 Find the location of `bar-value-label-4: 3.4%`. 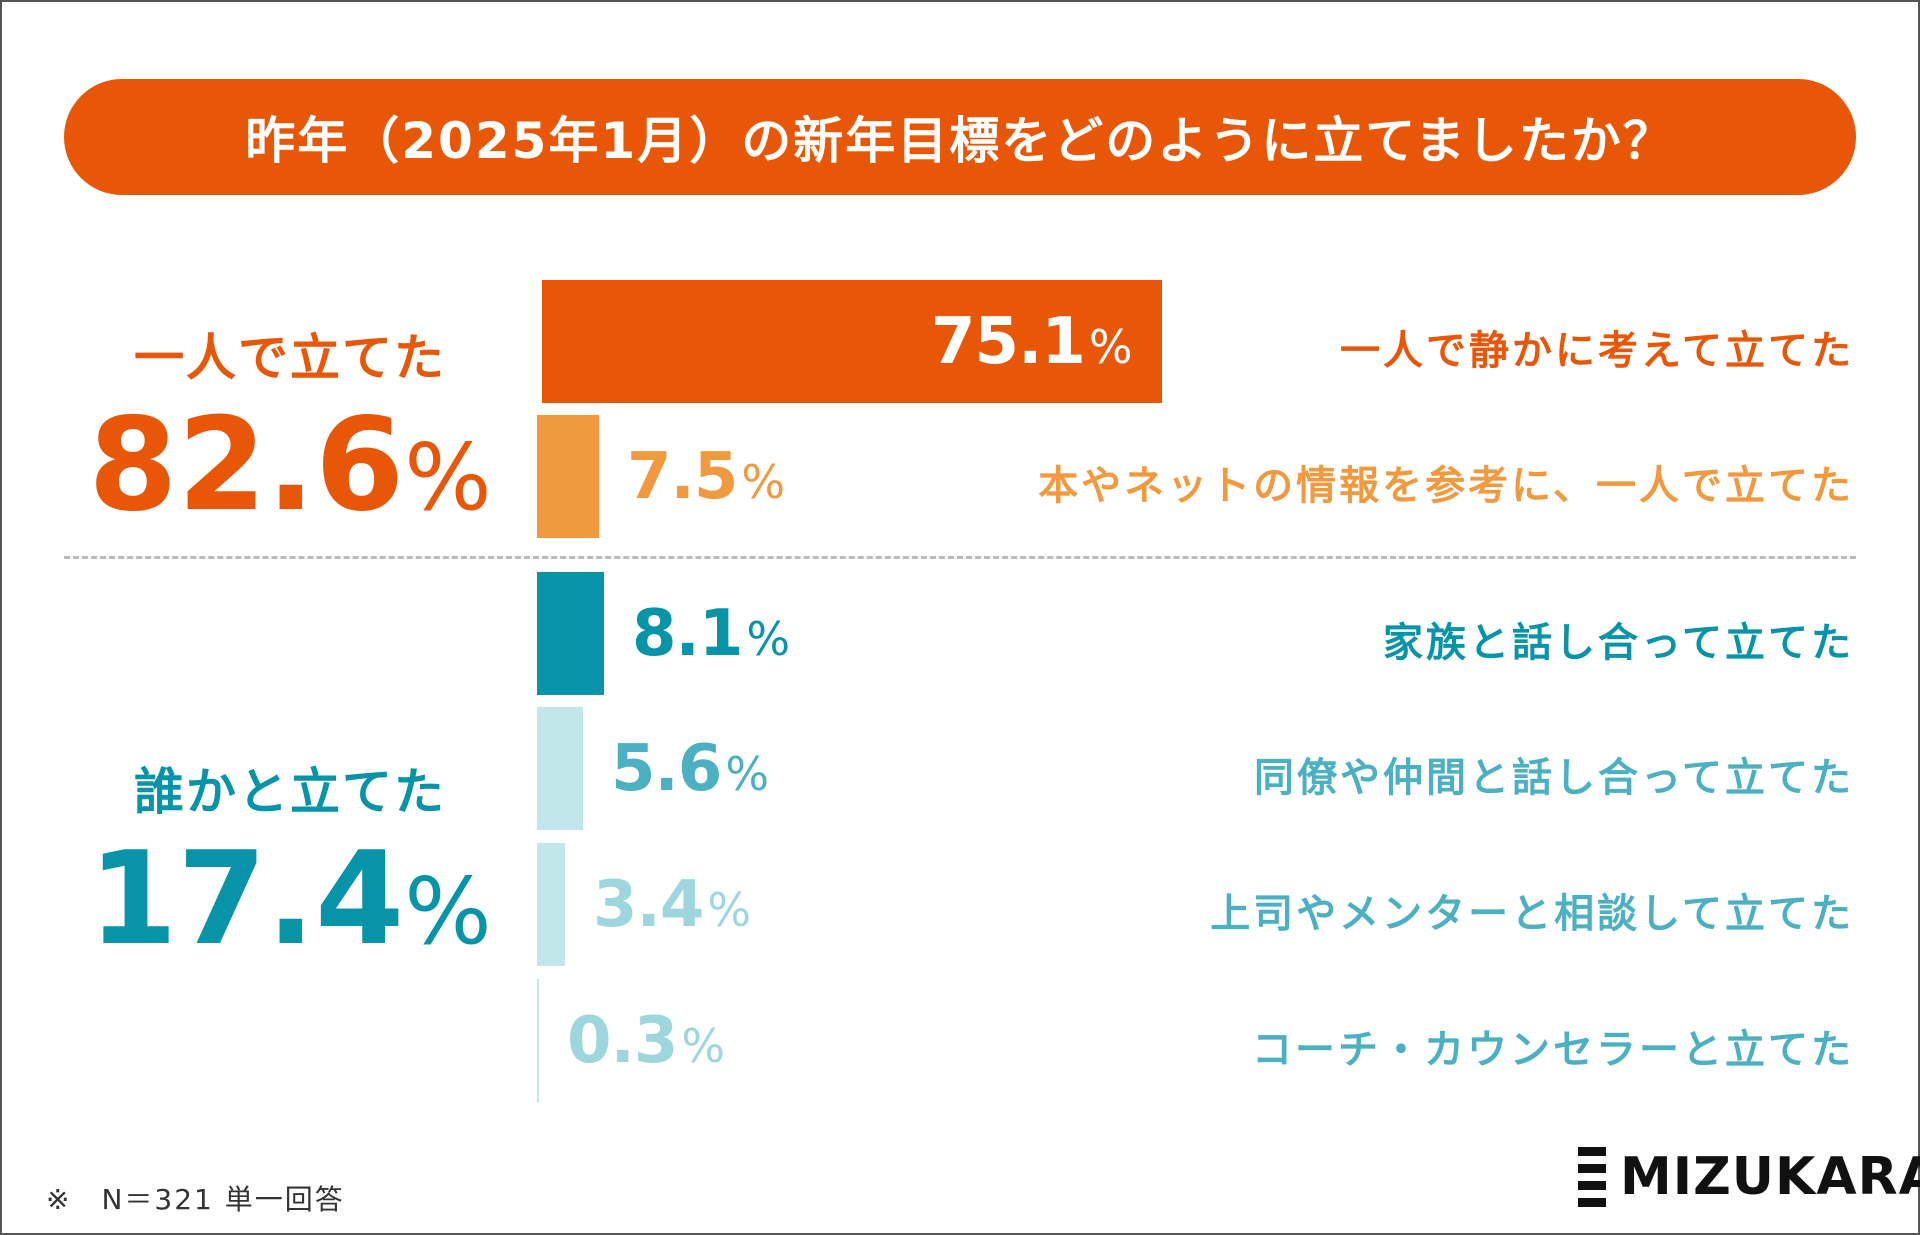

bar-value-label-4: 3.4% is located at coordinates (672, 905).